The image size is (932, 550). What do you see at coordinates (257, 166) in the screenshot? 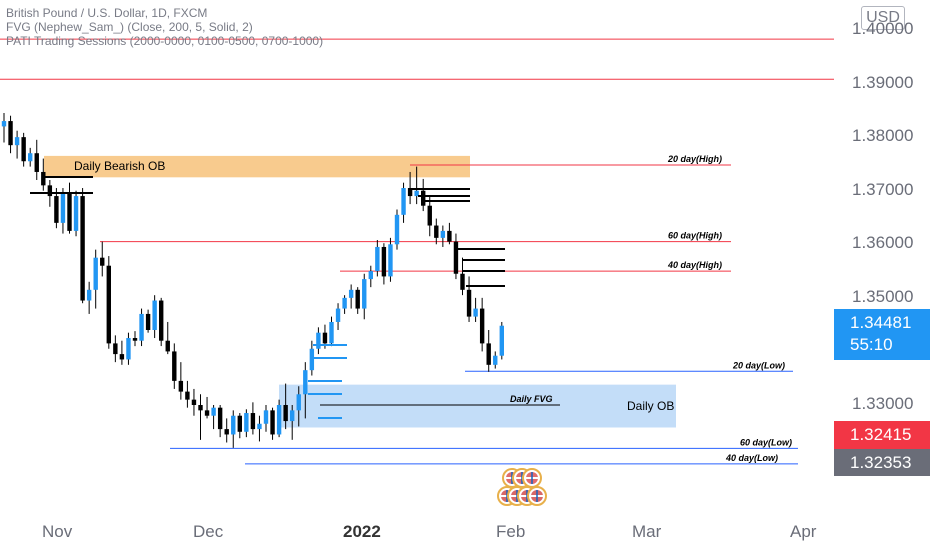
I see `bearish-ob-zone` at bounding box center [257, 166].